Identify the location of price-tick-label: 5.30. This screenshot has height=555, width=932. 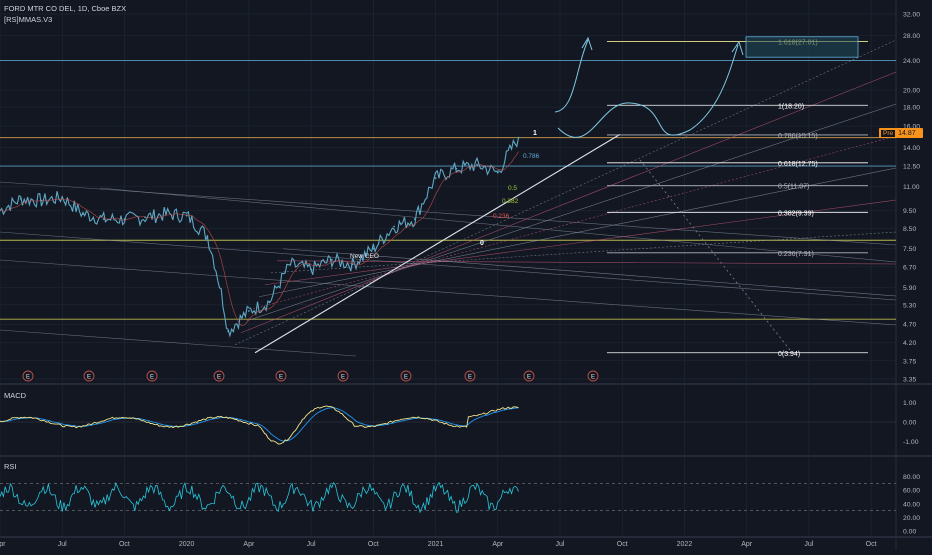
(909, 305).